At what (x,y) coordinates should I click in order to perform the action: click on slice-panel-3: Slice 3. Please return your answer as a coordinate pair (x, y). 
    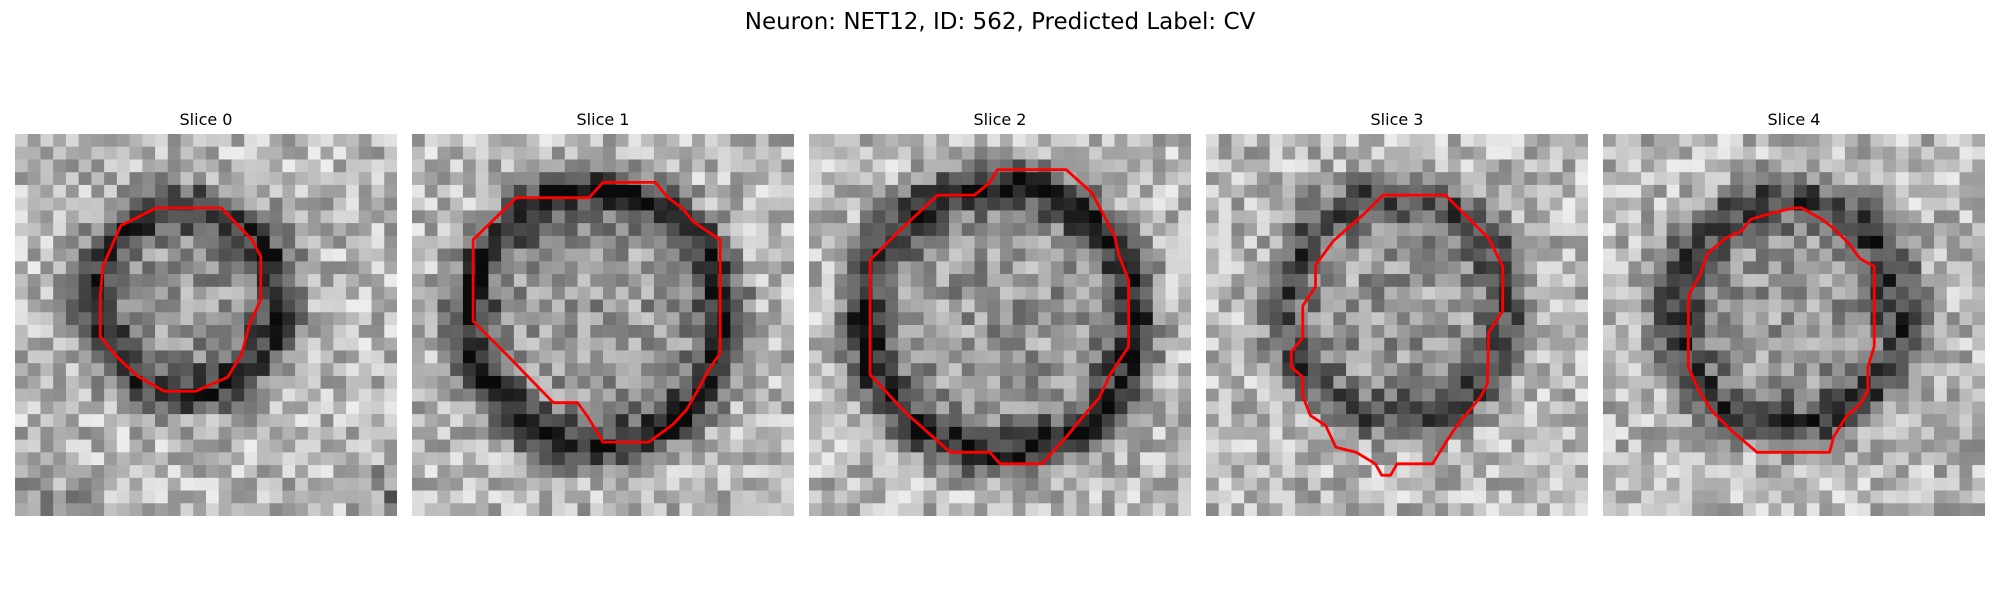
    Looking at the image, I should click on (1397, 315).